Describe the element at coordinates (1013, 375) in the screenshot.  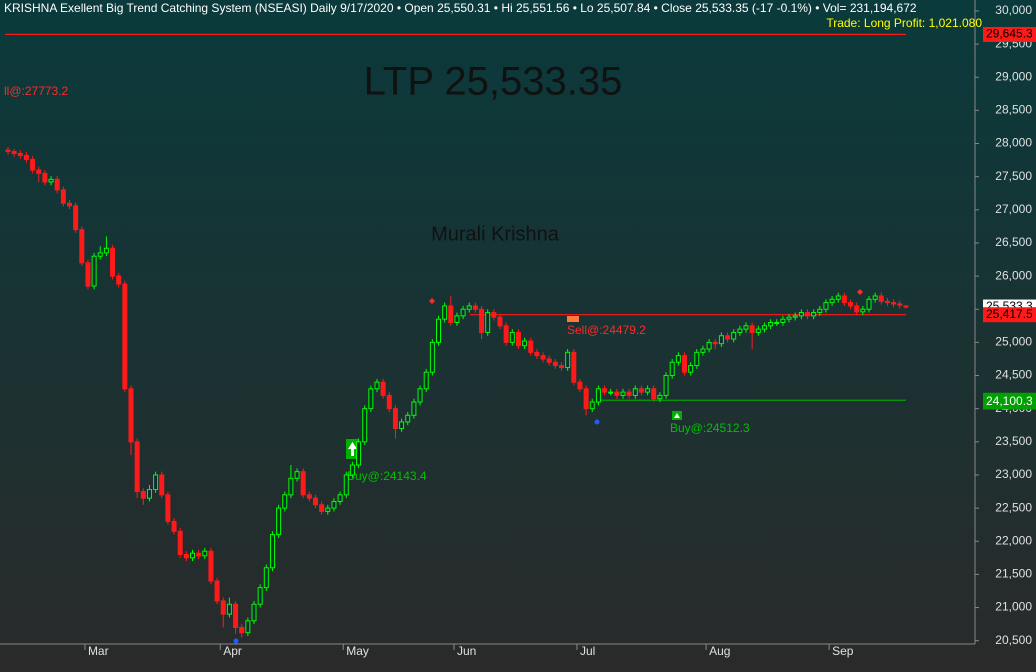
I see `y-tick-label: 24,500` at that location.